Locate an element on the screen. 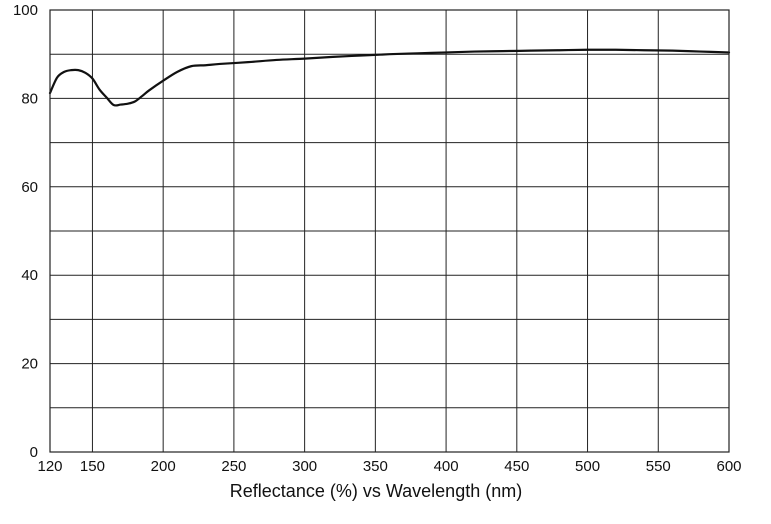 The width and height of the screenshot is (771, 524). x-tick-label-500: 500 is located at coordinates (587, 466).